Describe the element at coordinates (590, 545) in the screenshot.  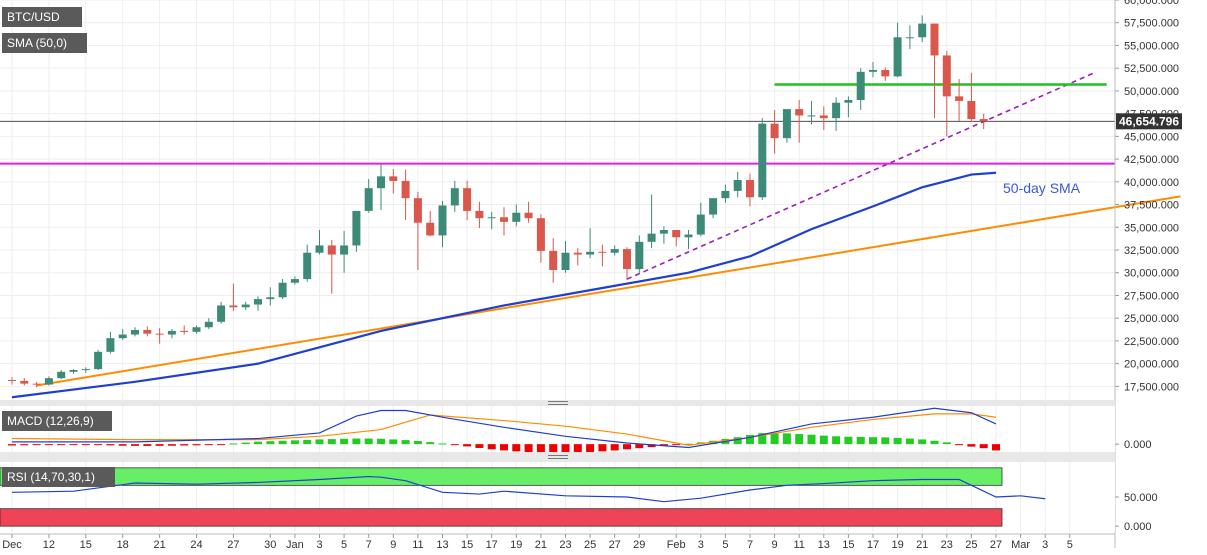
I see `x-tick-label: 25` at that location.